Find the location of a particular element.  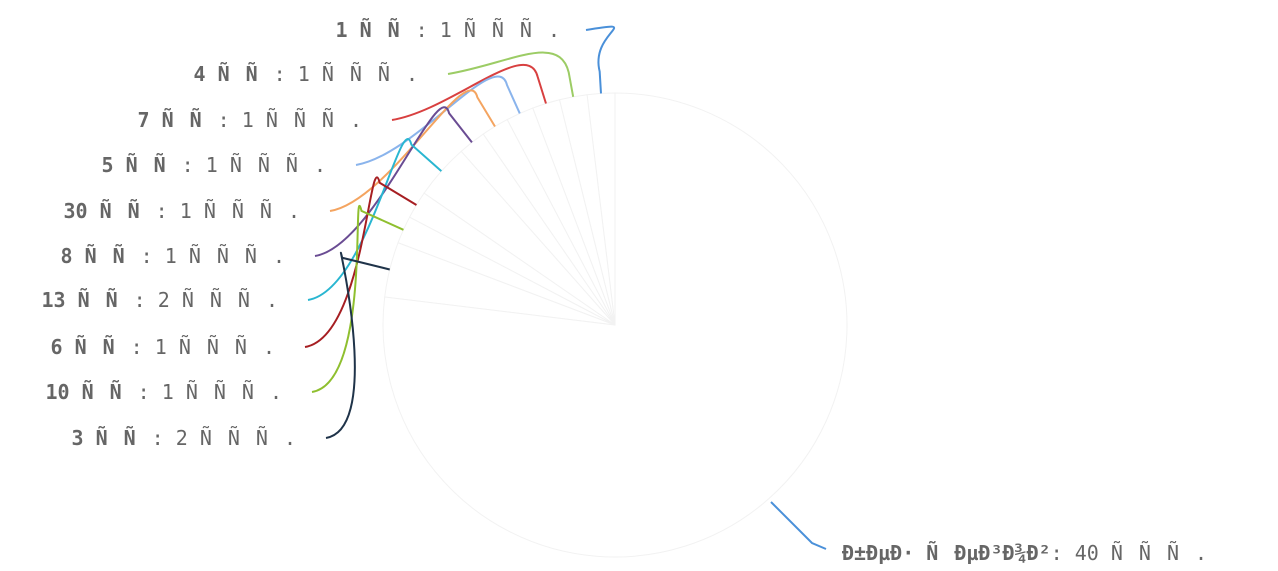

slice-label: 8 ÑÑ: 1 ÑÑÑ. is located at coordinates (173, 256).